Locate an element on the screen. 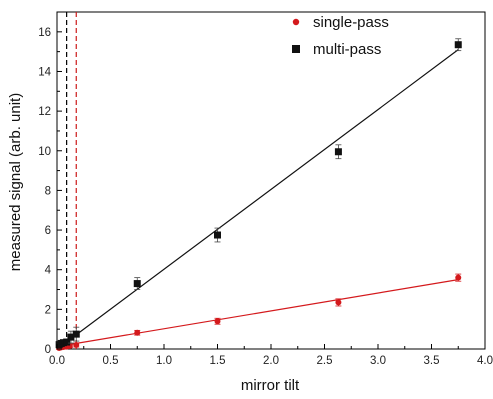 The image size is (493, 399). x-tick-label: 3.0 is located at coordinates (378, 361).